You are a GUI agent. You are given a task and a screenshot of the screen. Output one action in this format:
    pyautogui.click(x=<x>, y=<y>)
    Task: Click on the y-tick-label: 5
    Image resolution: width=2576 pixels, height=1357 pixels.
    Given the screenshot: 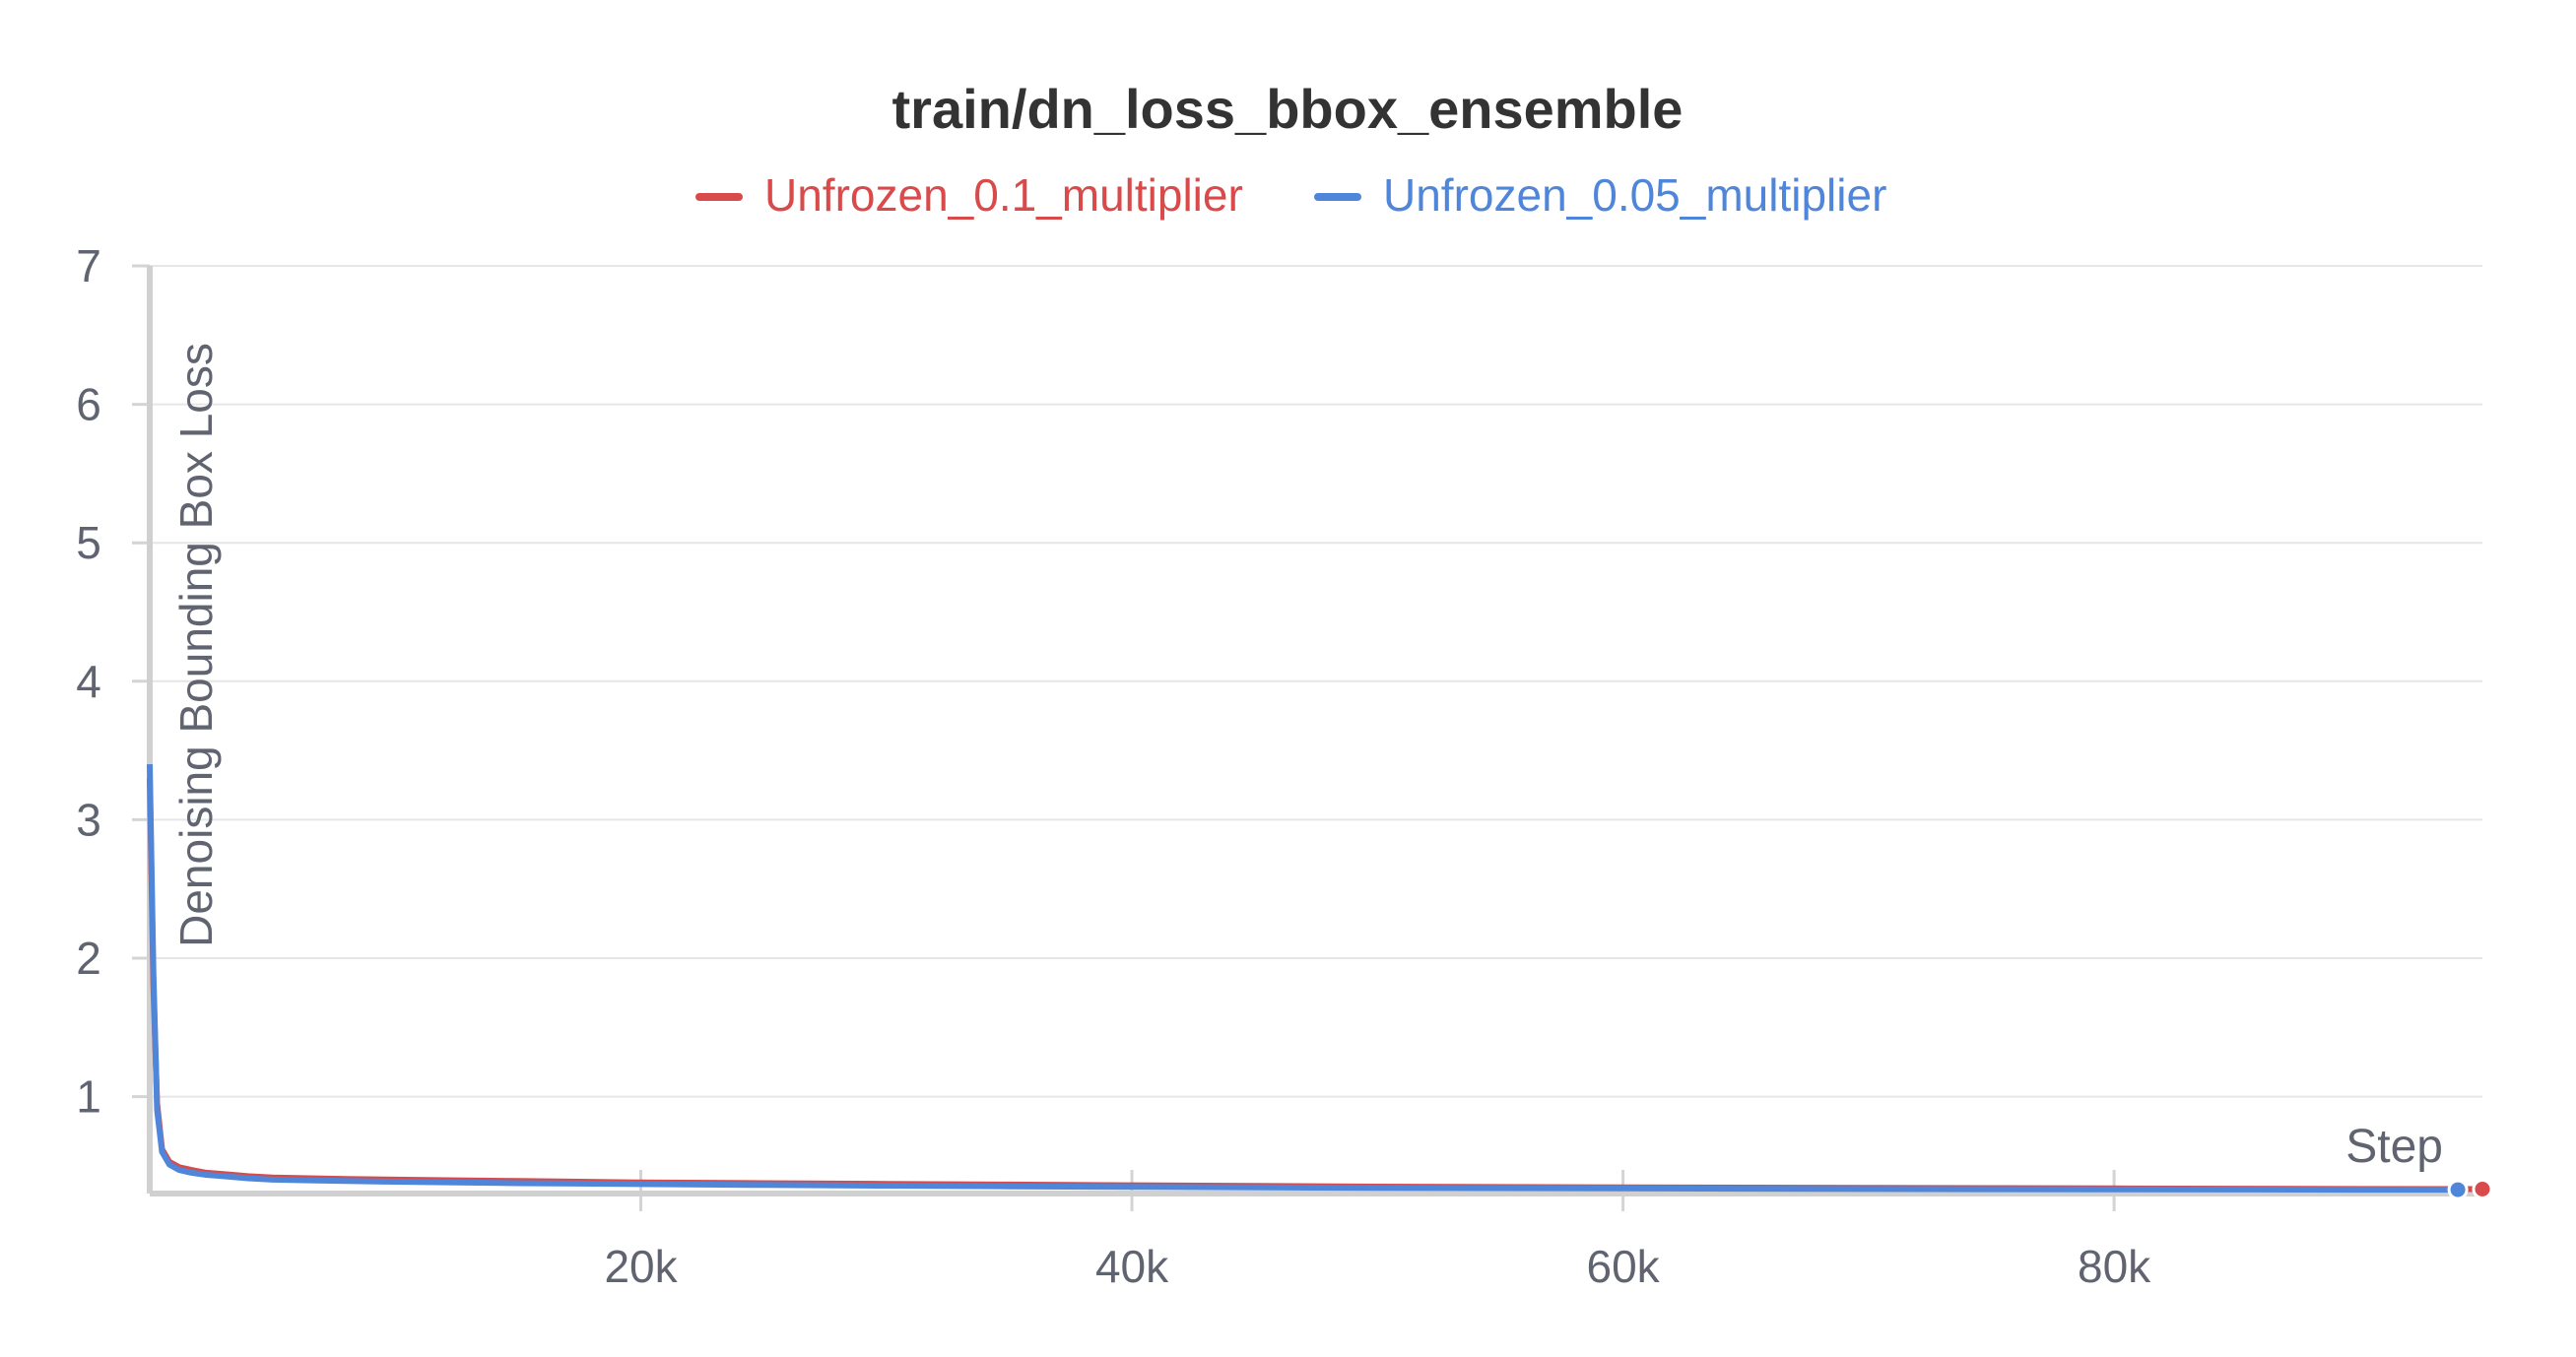 What is the action you would take?
    pyautogui.click(x=89, y=542)
    